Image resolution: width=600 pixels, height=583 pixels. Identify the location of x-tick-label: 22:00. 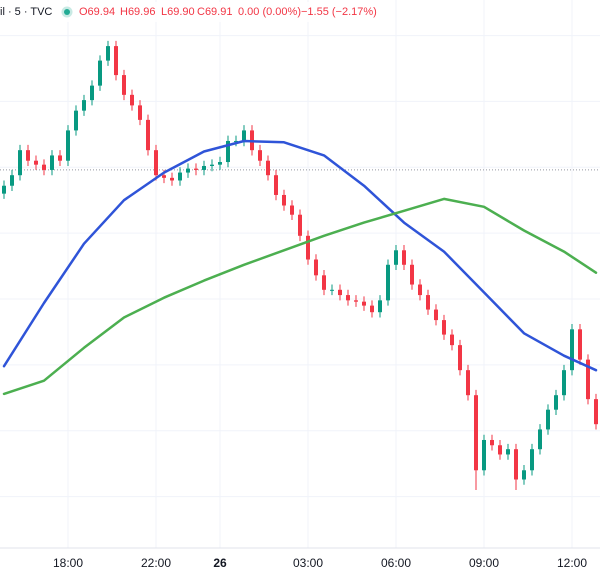
(156, 563).